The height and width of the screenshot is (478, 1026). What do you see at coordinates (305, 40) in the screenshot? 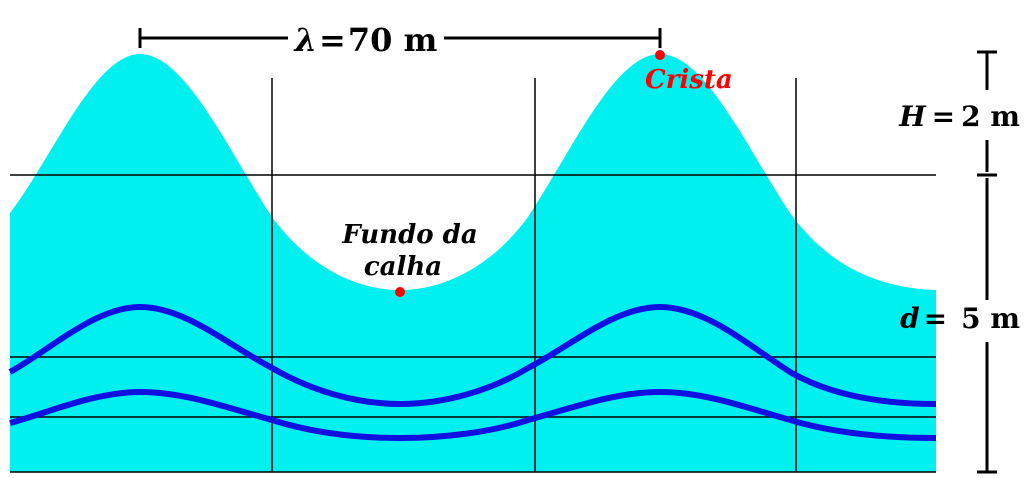
I see `wavelength-symbol: λ` at bounding box center [305, 40].